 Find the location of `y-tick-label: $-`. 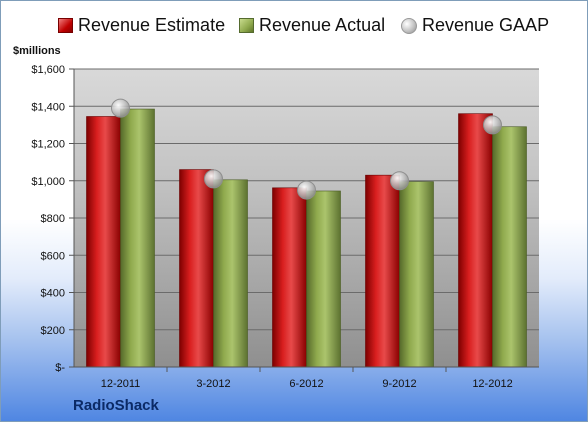

y-tick-label: $- is located at coordinates (60, 368).